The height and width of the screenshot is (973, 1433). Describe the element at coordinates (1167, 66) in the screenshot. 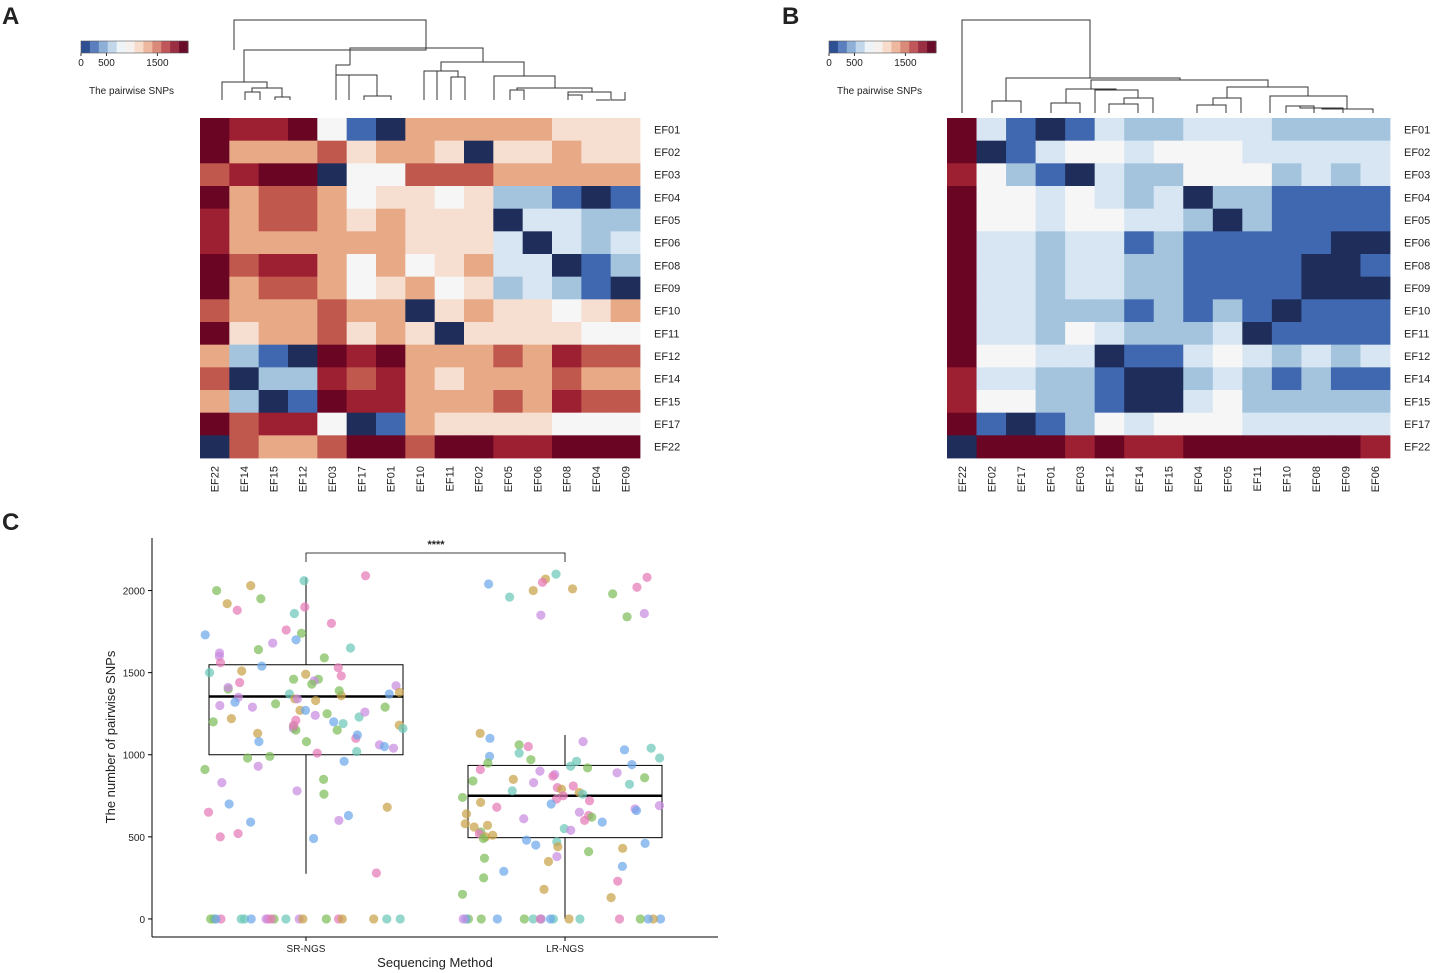

I see `dendrogram-b` at that location.